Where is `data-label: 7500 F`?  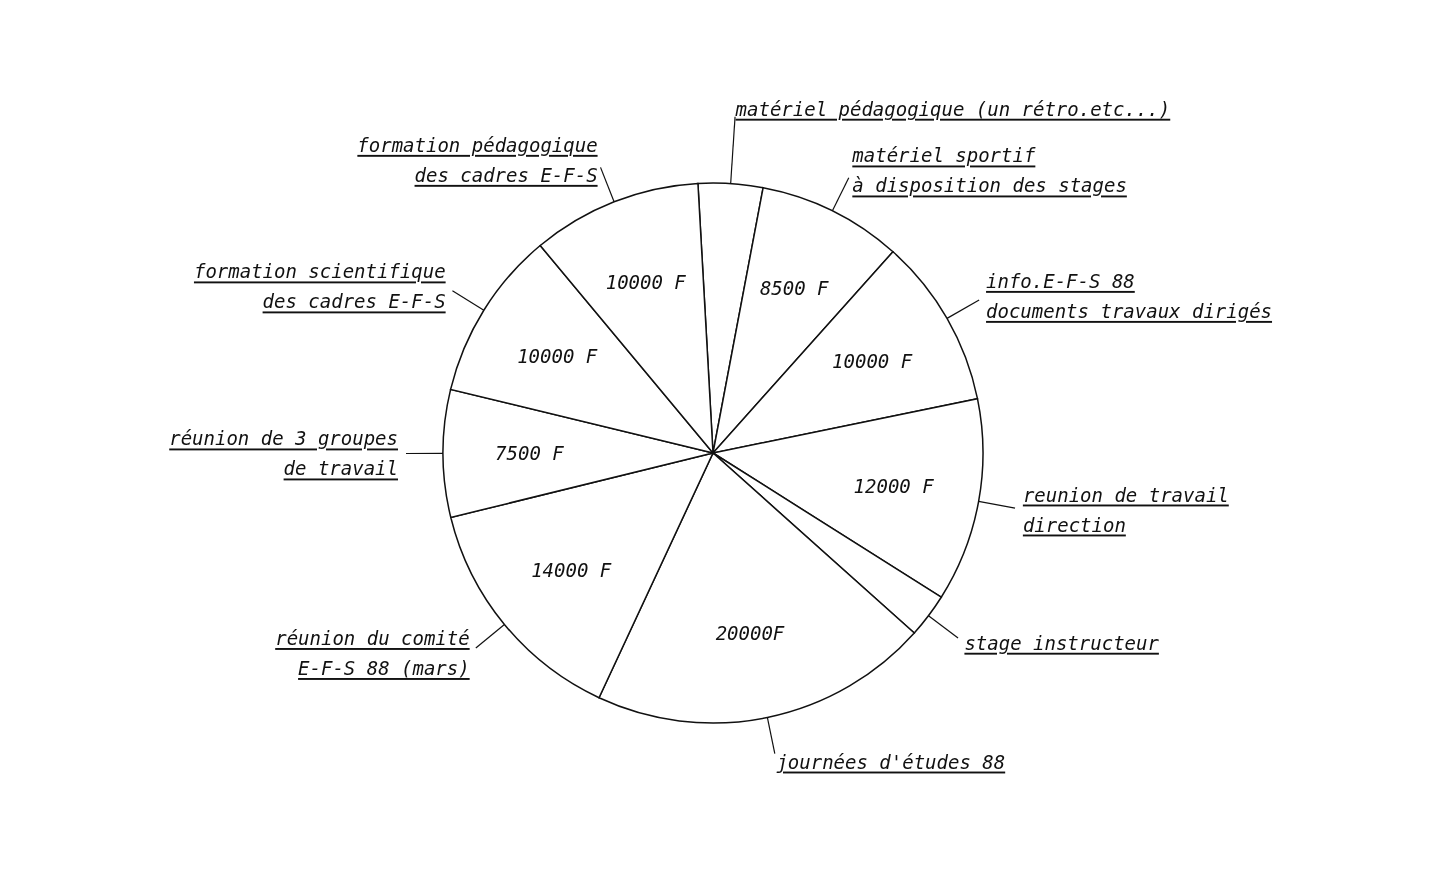
data-label: 7500 F is located at coordinates (530, 453).